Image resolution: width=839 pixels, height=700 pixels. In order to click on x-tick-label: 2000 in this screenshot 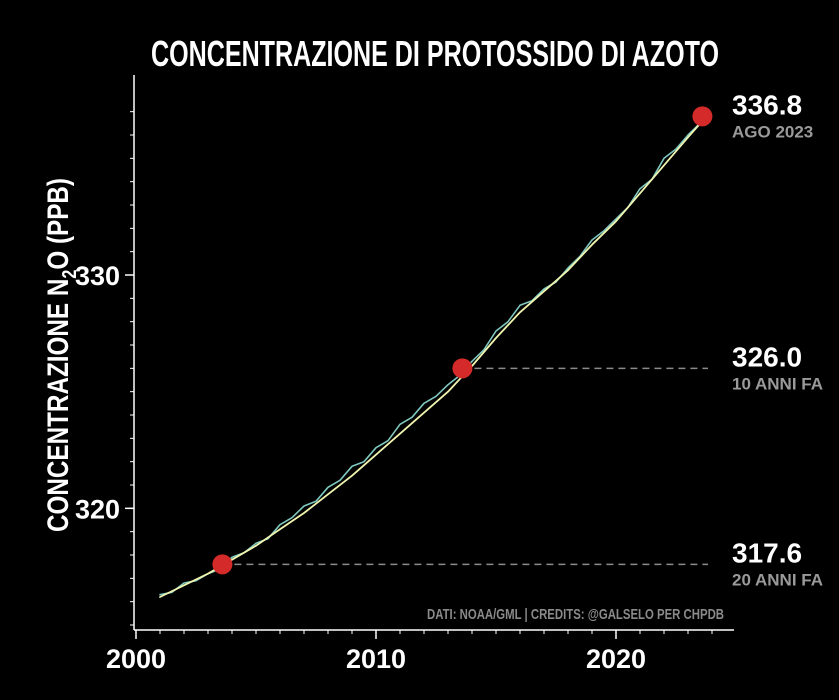, I will do `click(136, 659)`.